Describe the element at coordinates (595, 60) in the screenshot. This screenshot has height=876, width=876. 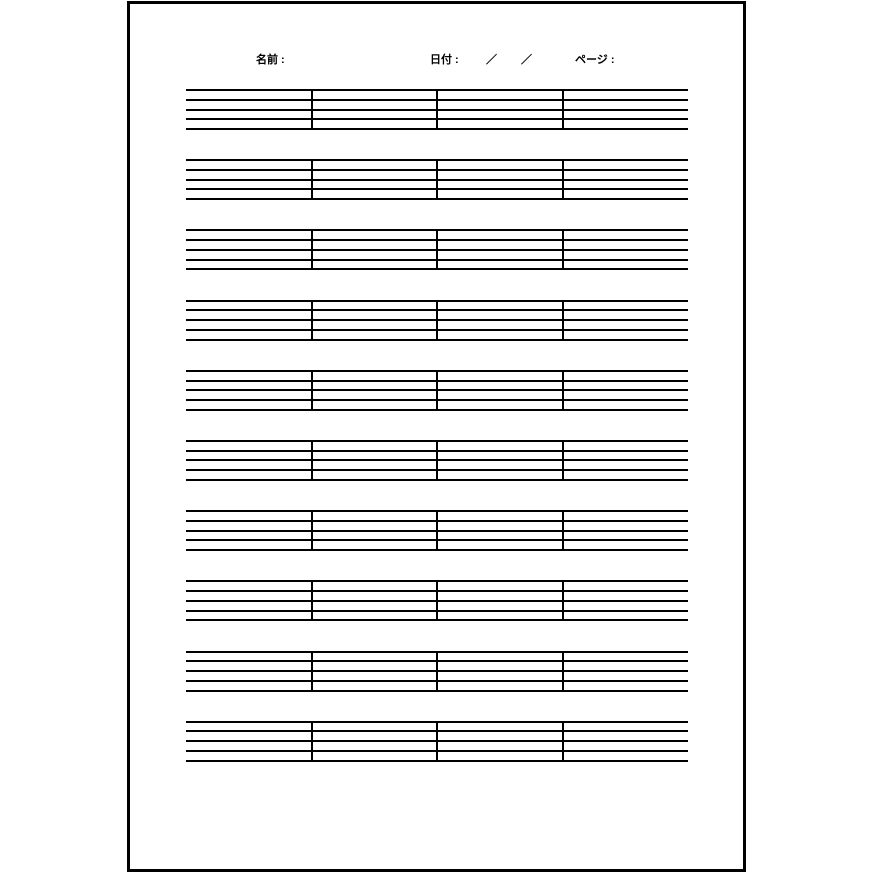
I see `page-label: ページ :` at that location.